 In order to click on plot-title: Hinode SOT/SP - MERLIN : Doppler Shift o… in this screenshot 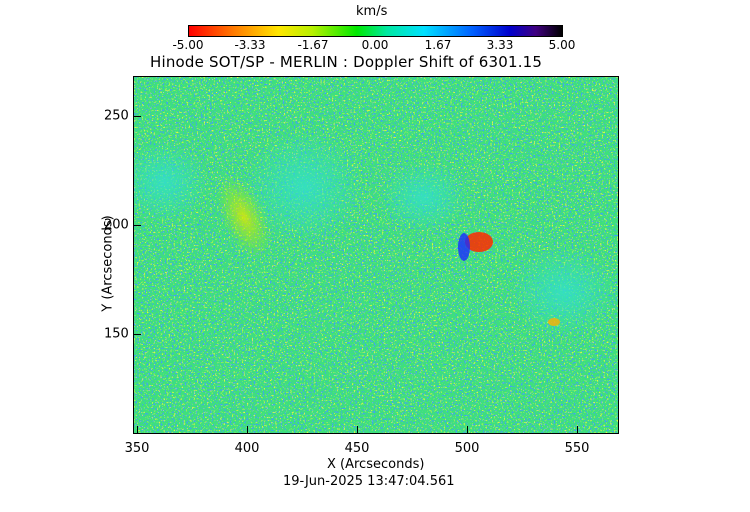, I will do `click(346, 62)`.